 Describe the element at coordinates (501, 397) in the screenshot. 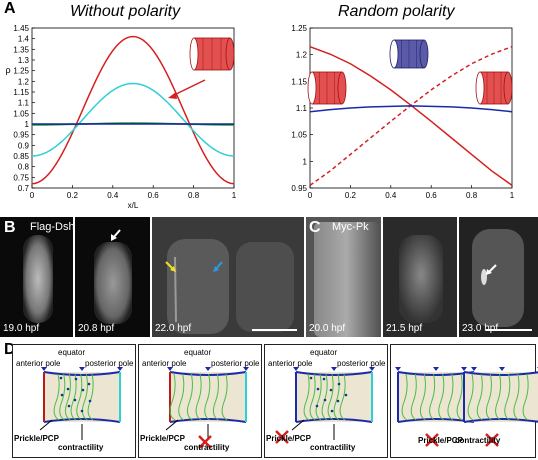

I see `cell-body` at that location.